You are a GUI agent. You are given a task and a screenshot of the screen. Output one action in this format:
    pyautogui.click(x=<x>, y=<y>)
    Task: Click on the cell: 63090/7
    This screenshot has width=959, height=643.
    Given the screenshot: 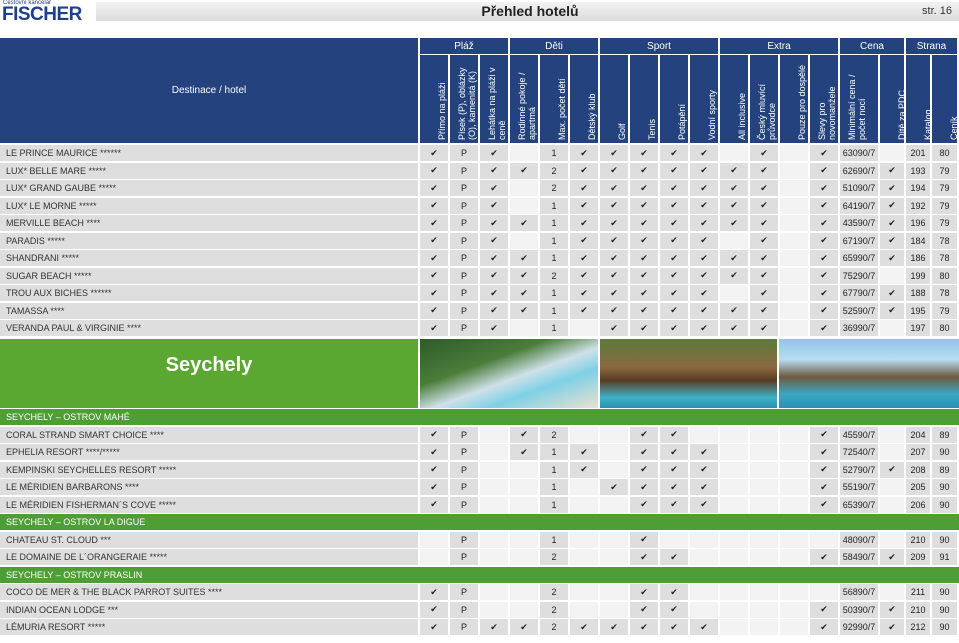 What is the action you would take?
    pyautogui.click(x=859, y=153)
    